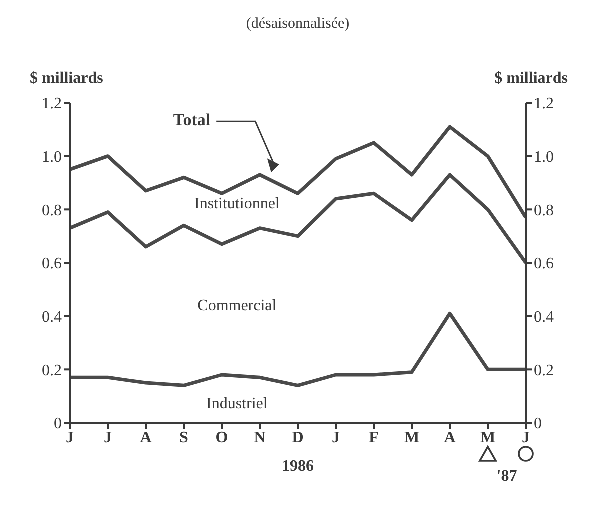 This screenshot has width=596, height=531. What do you see at coordinates (298, 466) in the screenshot?
I see `text: 1986` at bounding box center [298, 466].